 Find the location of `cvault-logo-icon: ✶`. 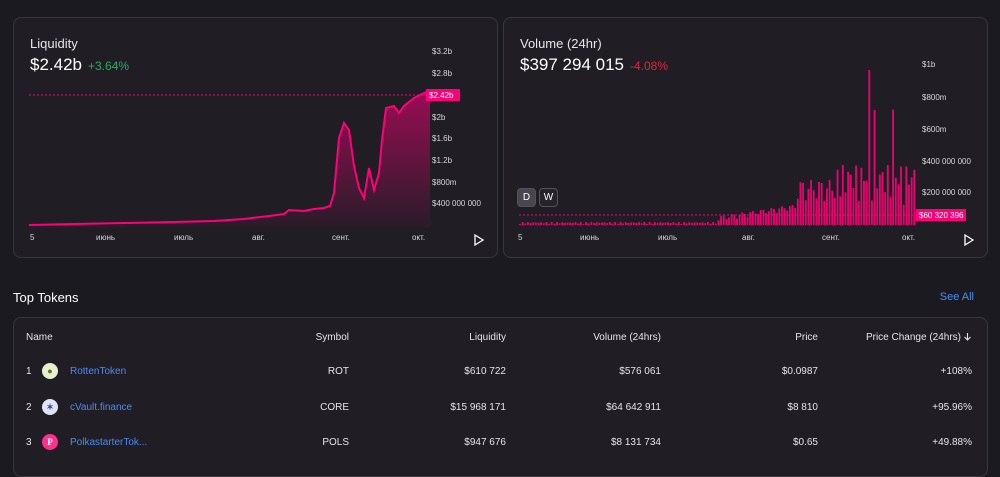

cvault-logo-icon: ✶ is located at coordinates (50, 407).